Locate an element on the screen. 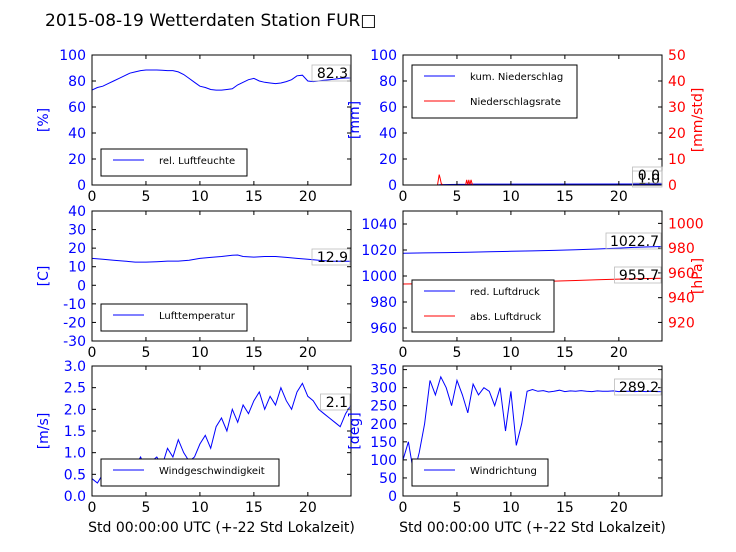 This screenshot has width=736, height=552. y-tick-label: -20 is located at coordinates (74, 323).